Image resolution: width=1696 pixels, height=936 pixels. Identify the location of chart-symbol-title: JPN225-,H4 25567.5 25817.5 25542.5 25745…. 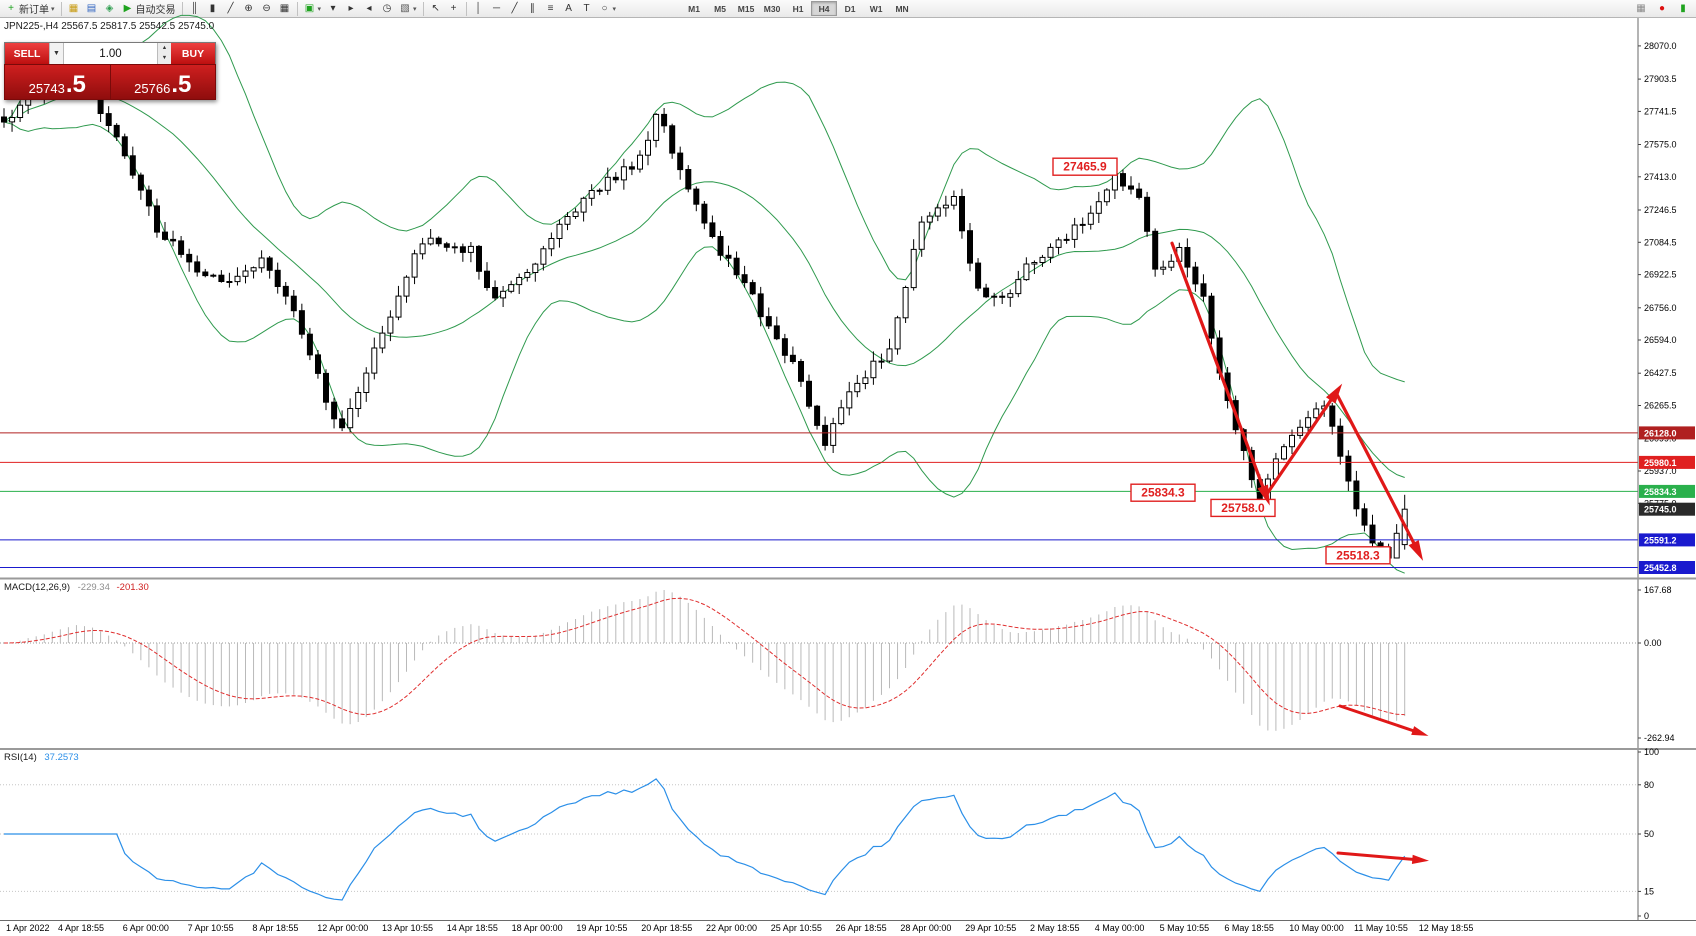
(109, 26).